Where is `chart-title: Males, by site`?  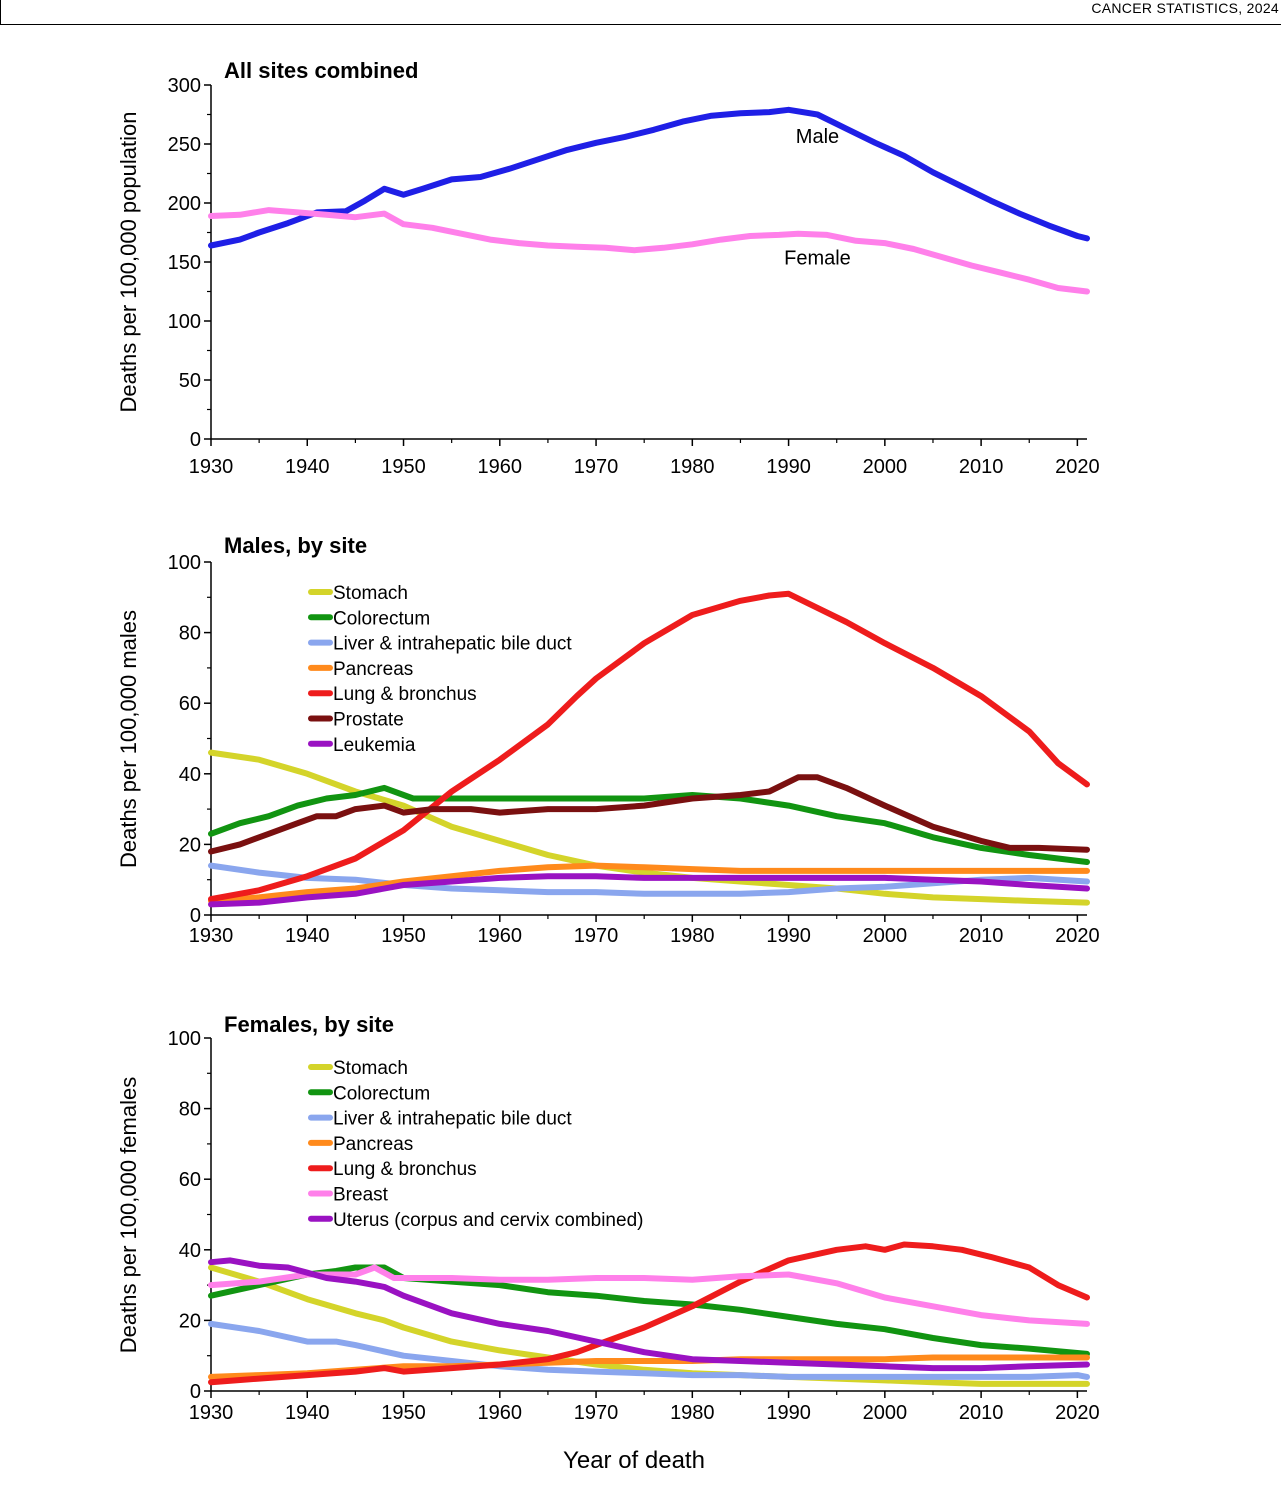
chart-title: Males, by site is located at coordinates (295, 545).